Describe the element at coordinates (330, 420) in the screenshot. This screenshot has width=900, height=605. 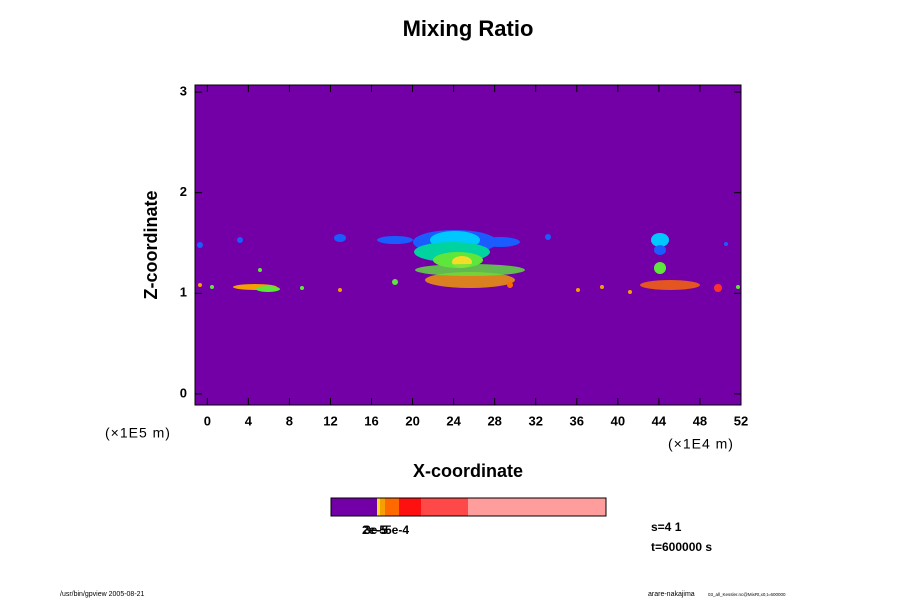
I see `x-tick-label: 12` at that location.